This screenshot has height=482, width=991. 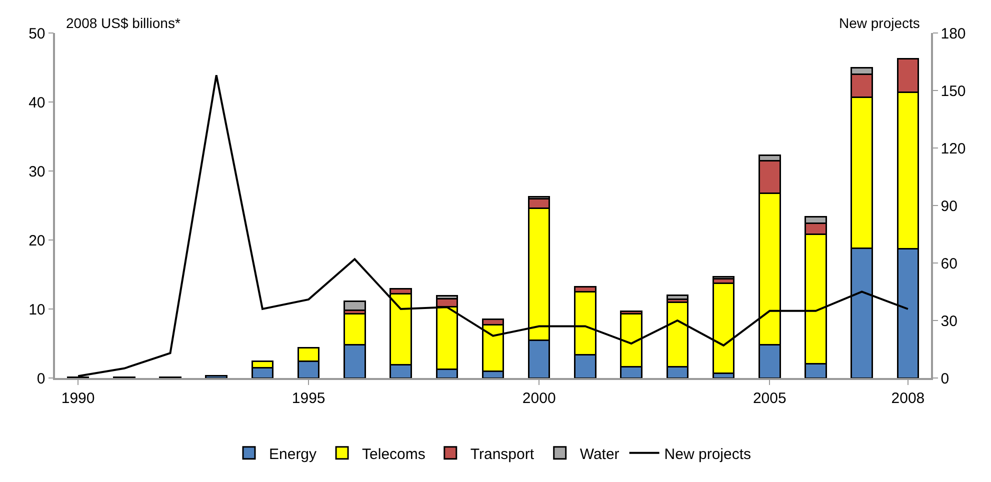 I want to click on legend-label: New projects, so click(x=708, y=454).